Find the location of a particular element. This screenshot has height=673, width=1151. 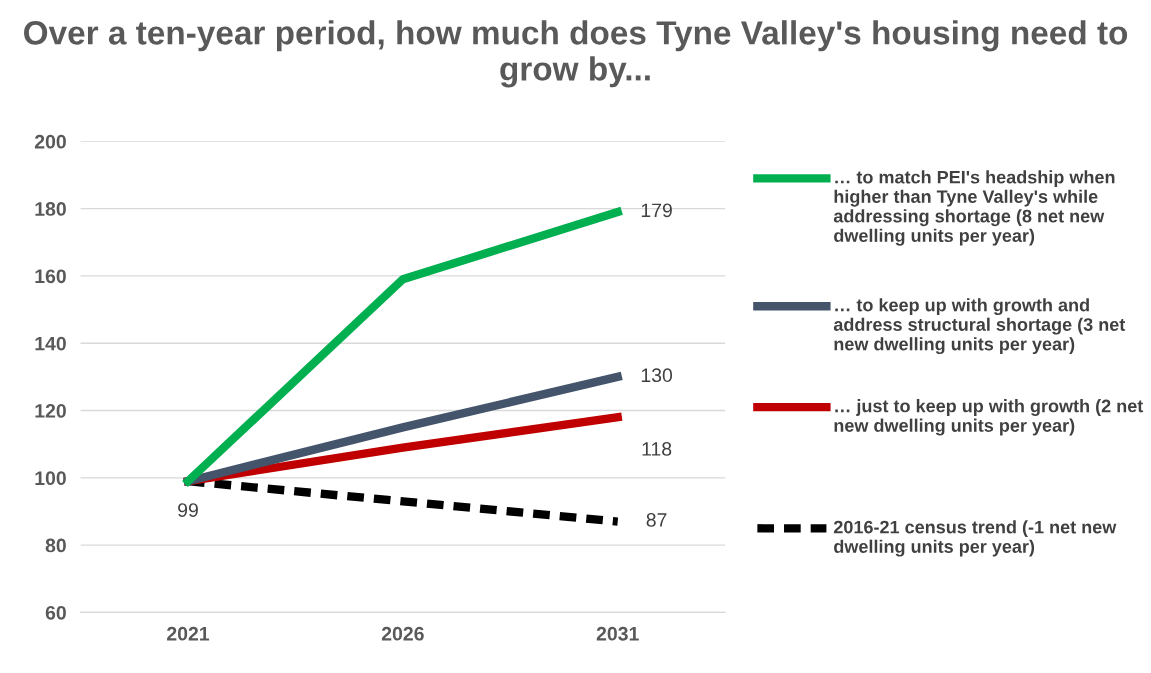

data-label: 179 is located at coordinates (656, 210).